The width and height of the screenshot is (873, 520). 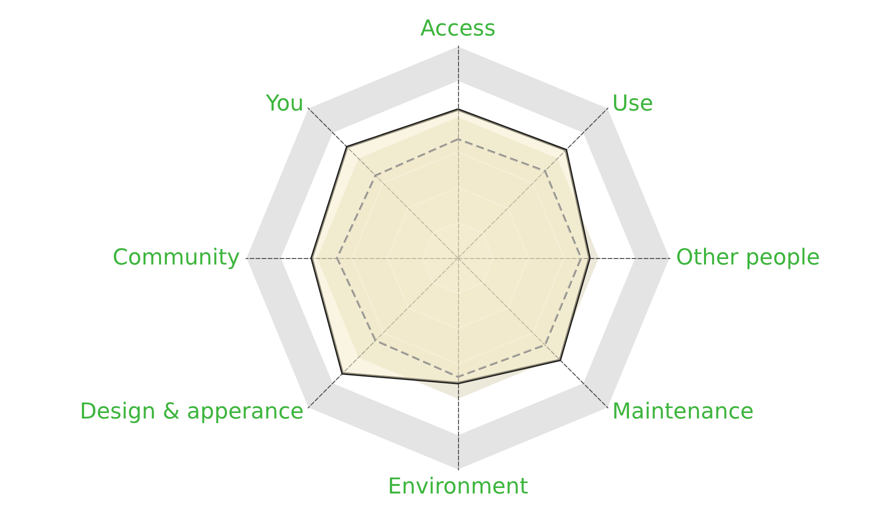 What do you see at coordinates (458, 29) in the screenshot?
I see `spoke-label: Access` at bounding box center [458, 29].